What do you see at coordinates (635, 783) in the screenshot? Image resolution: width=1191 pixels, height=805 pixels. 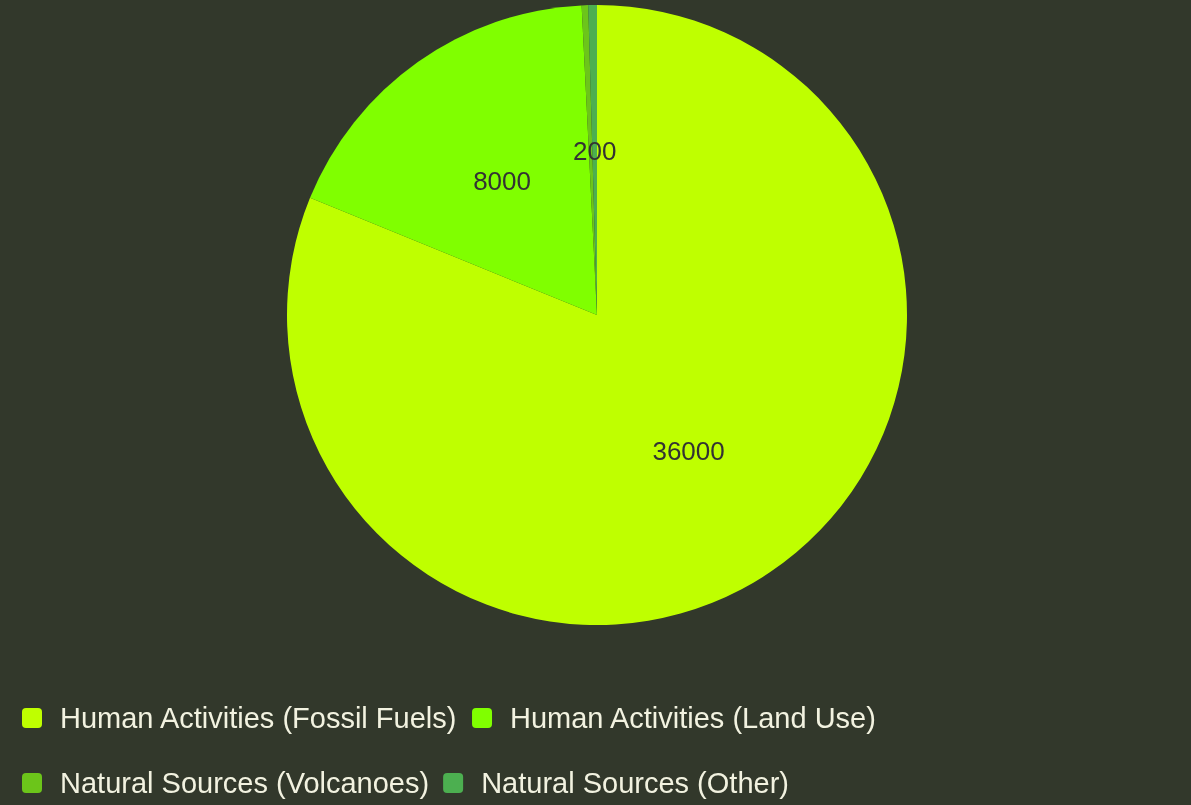 I see `legend-label: Natural Sources (Other)` at bounding box center [635, 783].